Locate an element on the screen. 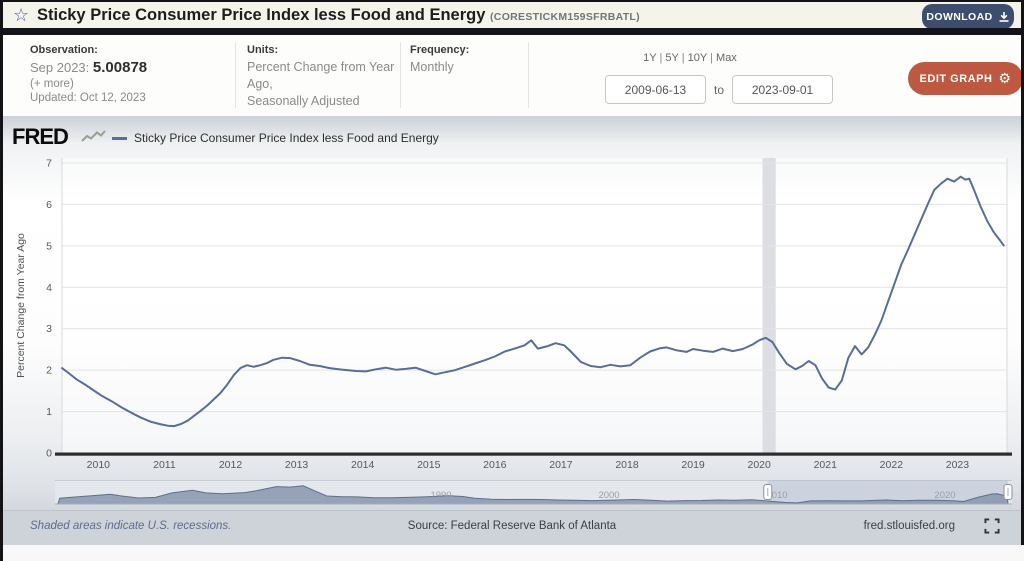  range-slider-chart: 1990 2000 2010 2020 is located at coordinates (512, 493).